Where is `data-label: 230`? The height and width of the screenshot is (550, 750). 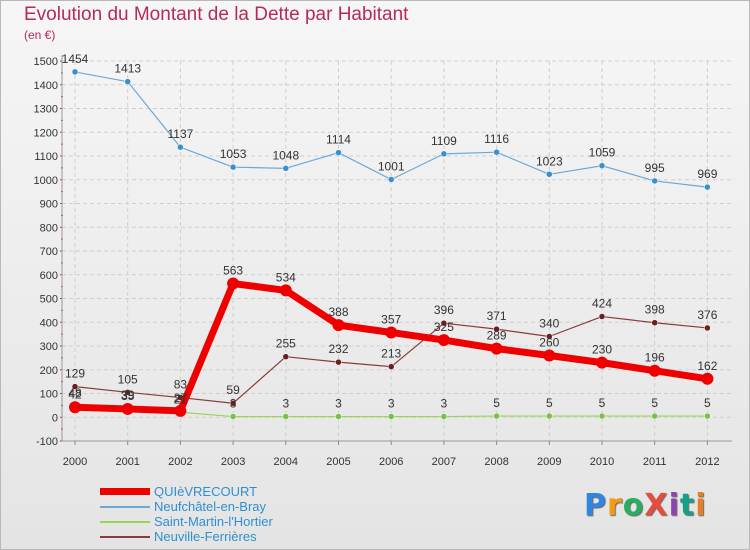
data-label: 230 is located at coordinates (602, 350).